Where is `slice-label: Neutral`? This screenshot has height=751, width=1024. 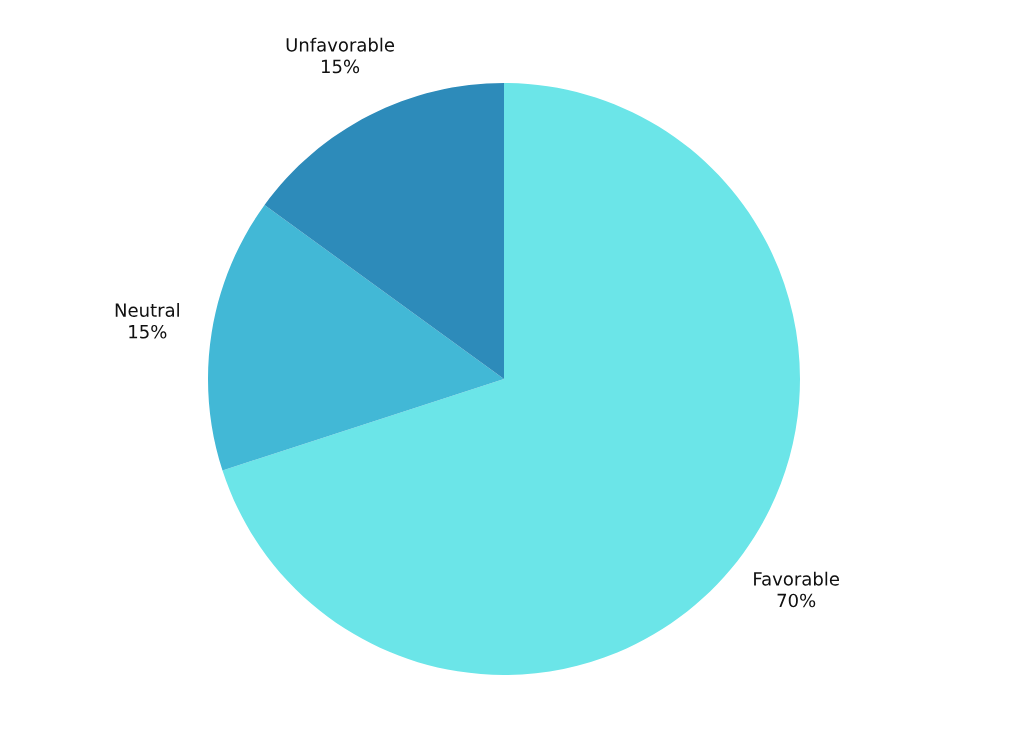 slice-label: Neutral is located at coordinates (147, 309).